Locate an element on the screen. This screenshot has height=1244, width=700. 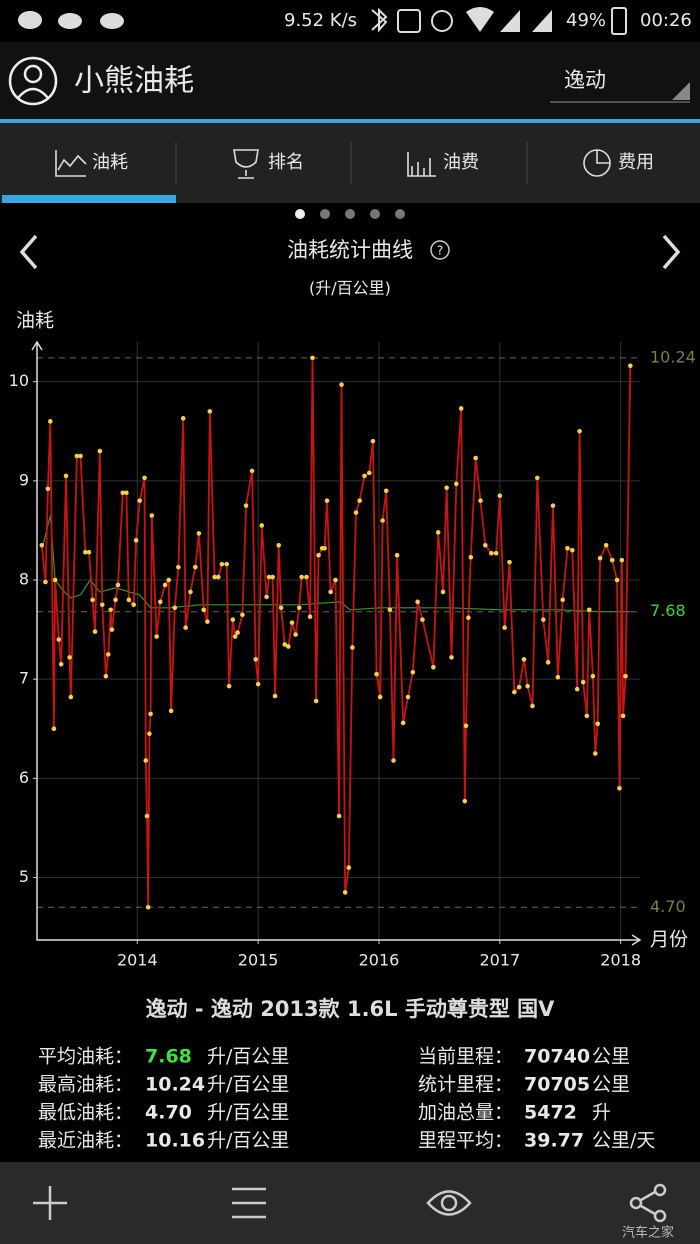
prev-button is located at coordinates (28, 252).